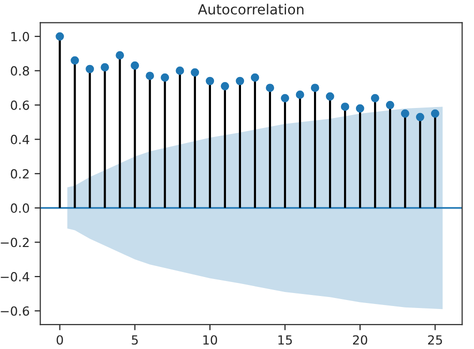 The width and height of the screenshot is (474, 349). What do you see at coordinates (20, 208) in the screenshot?
I see `y-tick-label: 0.0` at bounding box center [20, 208].